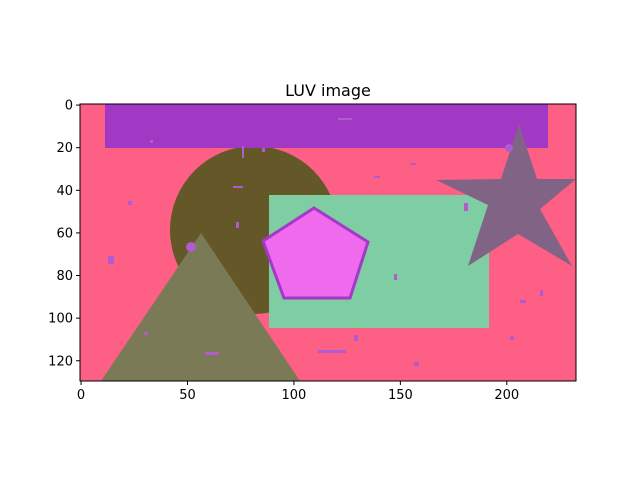  Describe the element at coordinates (64, 276) in the screenshot. I see `y-tick-label: 80` at that location.